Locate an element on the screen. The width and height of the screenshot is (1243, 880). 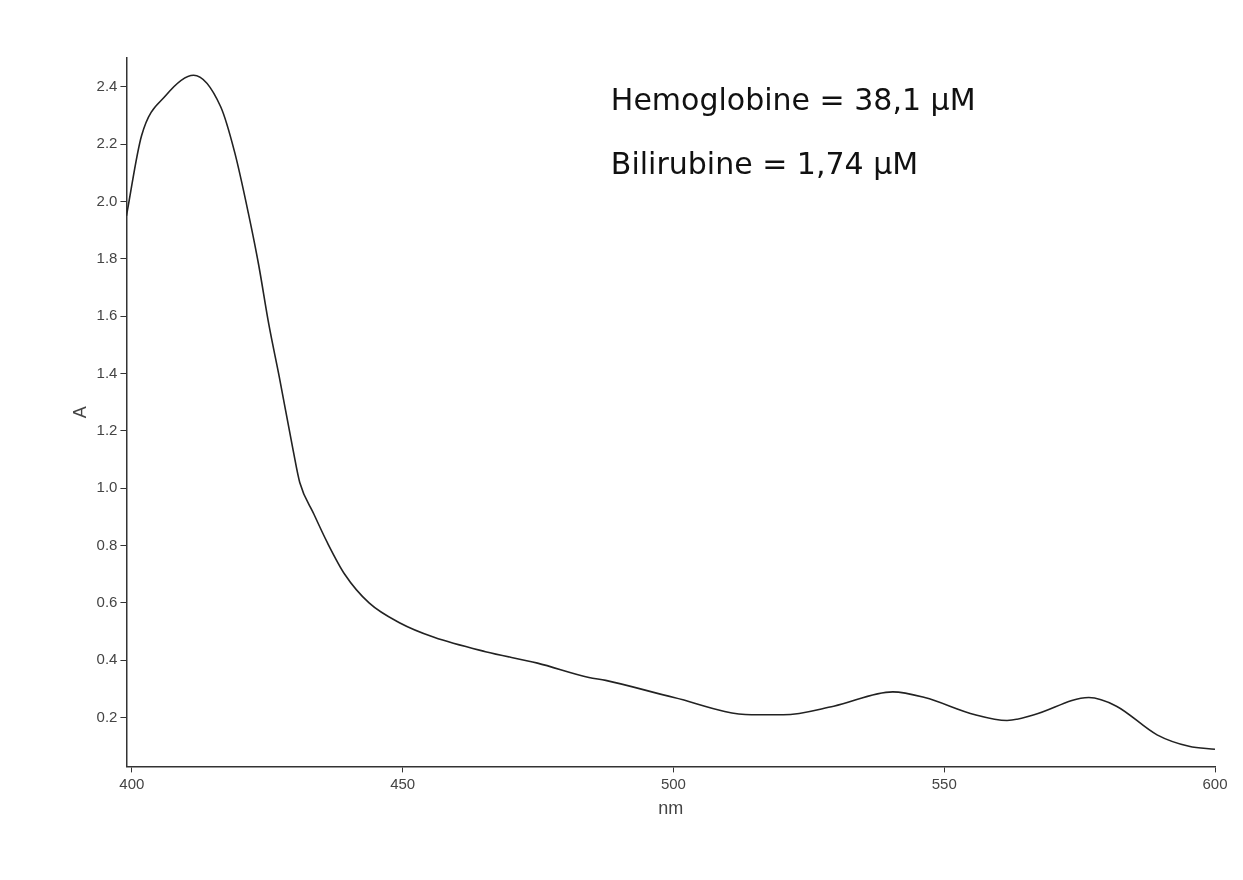
x-tick-label: 450 is located at coordinates (403, 783).